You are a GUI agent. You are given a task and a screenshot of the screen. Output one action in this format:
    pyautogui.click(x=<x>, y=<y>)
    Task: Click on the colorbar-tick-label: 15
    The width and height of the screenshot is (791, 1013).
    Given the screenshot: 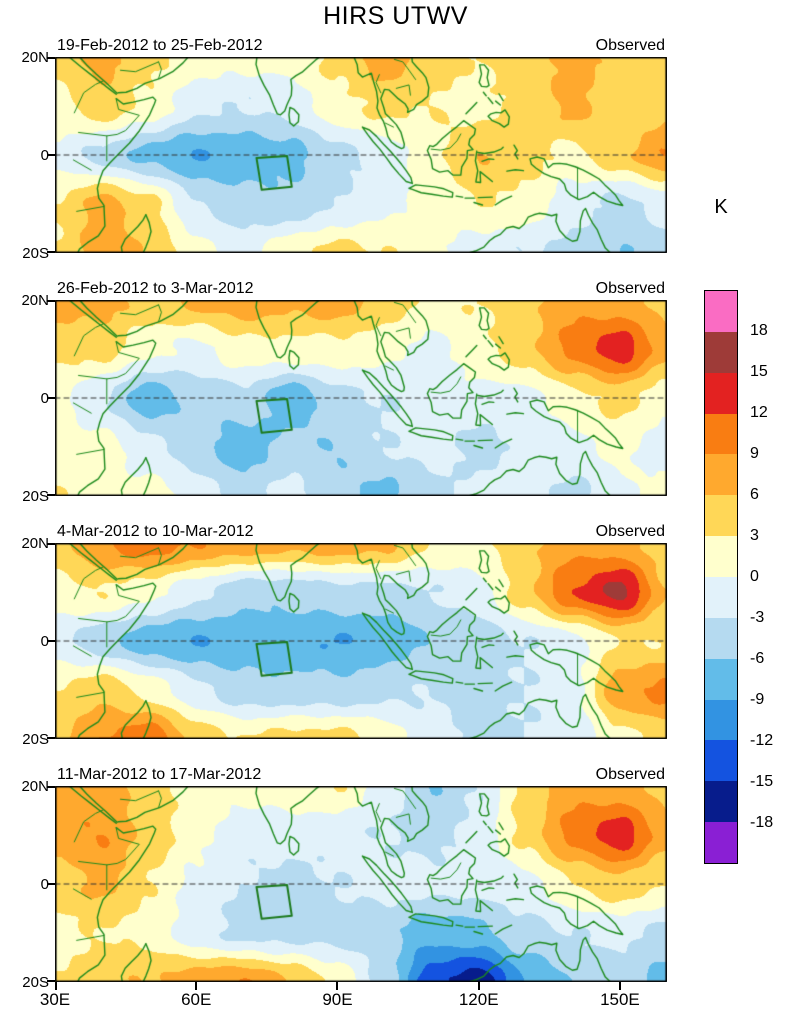 What is the action you would take?
    pyautogui.click(x=759, y=371)
    